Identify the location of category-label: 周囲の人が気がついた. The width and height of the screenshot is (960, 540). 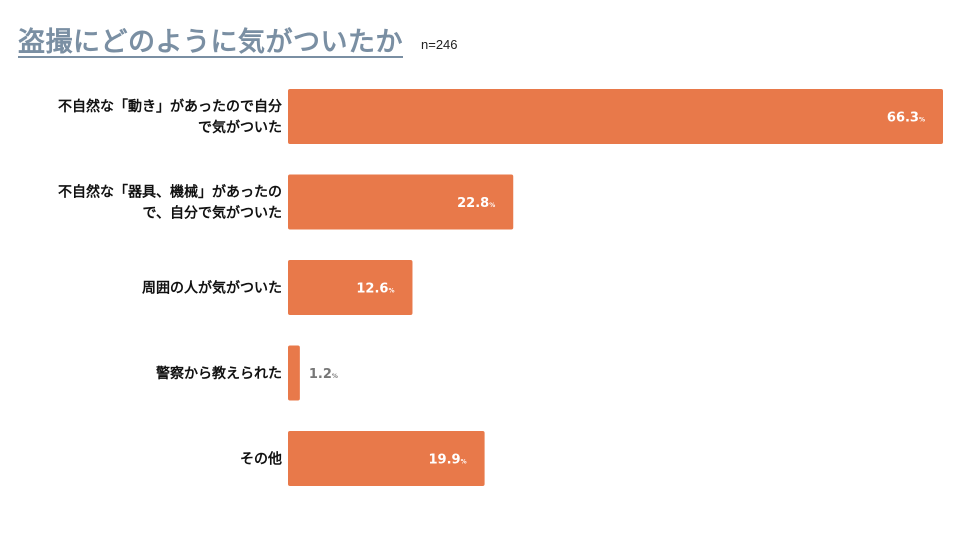
(212, 288).